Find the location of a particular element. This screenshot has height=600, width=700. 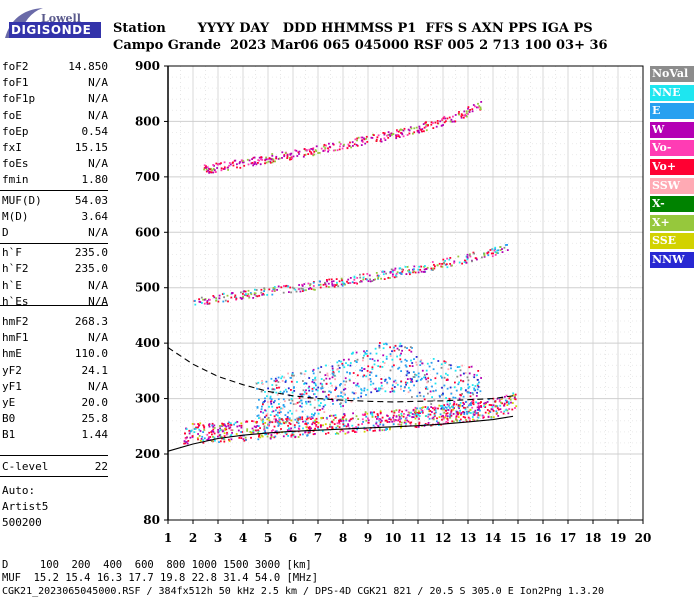

param-name: fmin is located at coordinates (15, 180).